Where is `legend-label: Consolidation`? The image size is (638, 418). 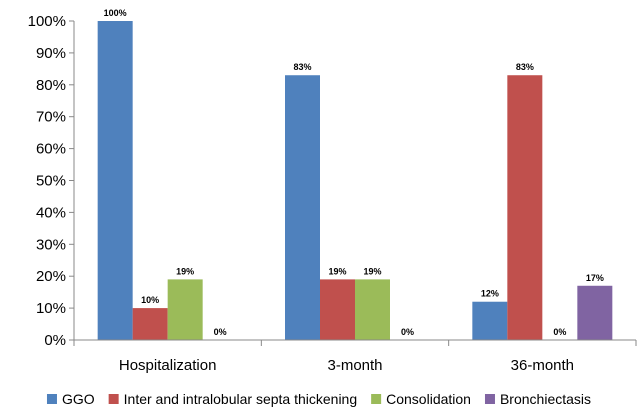 legend-label: Consolidation is located at coordinates (428, 399).